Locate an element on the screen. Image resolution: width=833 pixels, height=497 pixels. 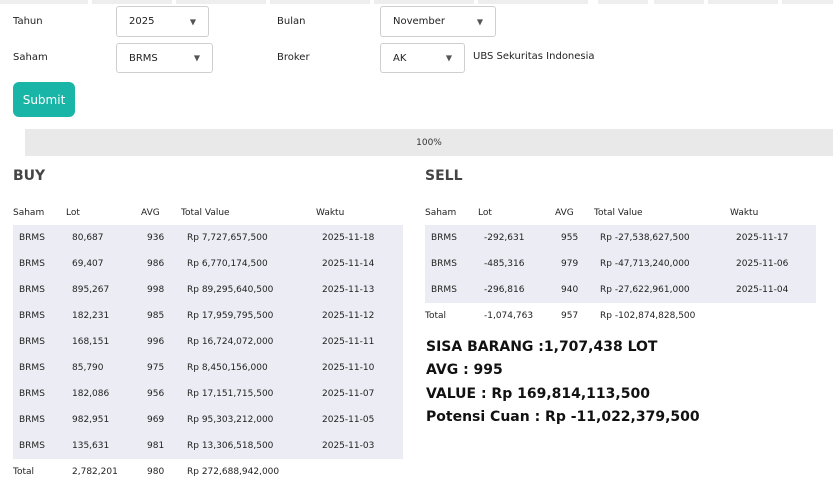
sell-col-waktu: Waktu is located at coordinates (744, 213).